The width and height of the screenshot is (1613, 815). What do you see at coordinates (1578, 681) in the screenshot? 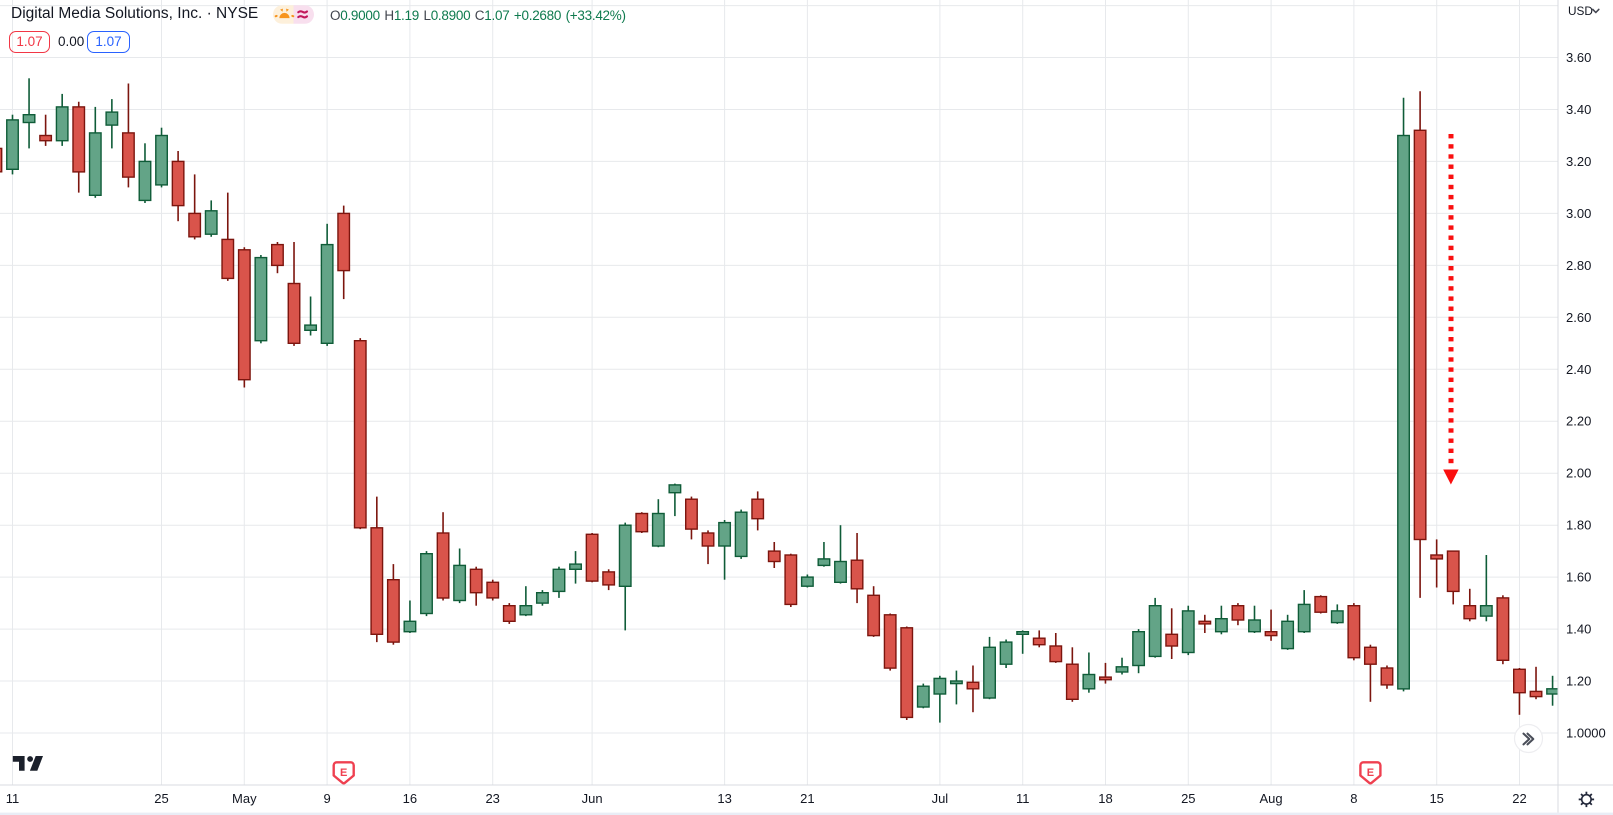
I see `svg-text: 1.20` at bounding box center [1578, 681].